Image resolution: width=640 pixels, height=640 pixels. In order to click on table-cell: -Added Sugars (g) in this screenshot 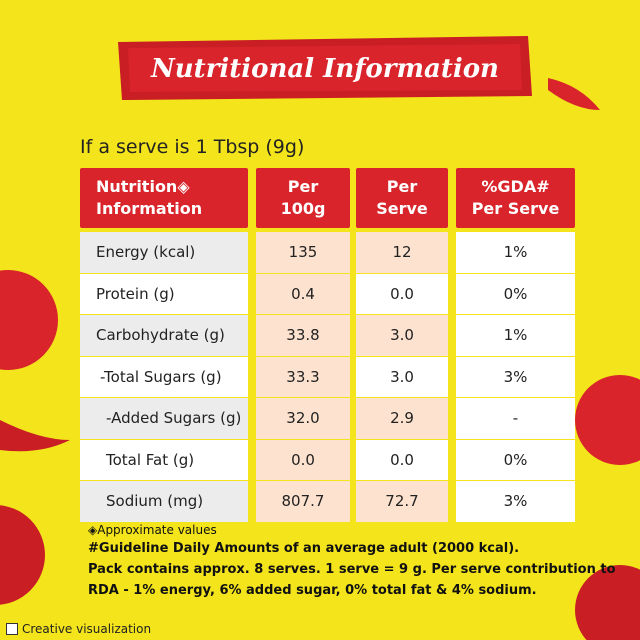, I will do `click(164, 418)`.